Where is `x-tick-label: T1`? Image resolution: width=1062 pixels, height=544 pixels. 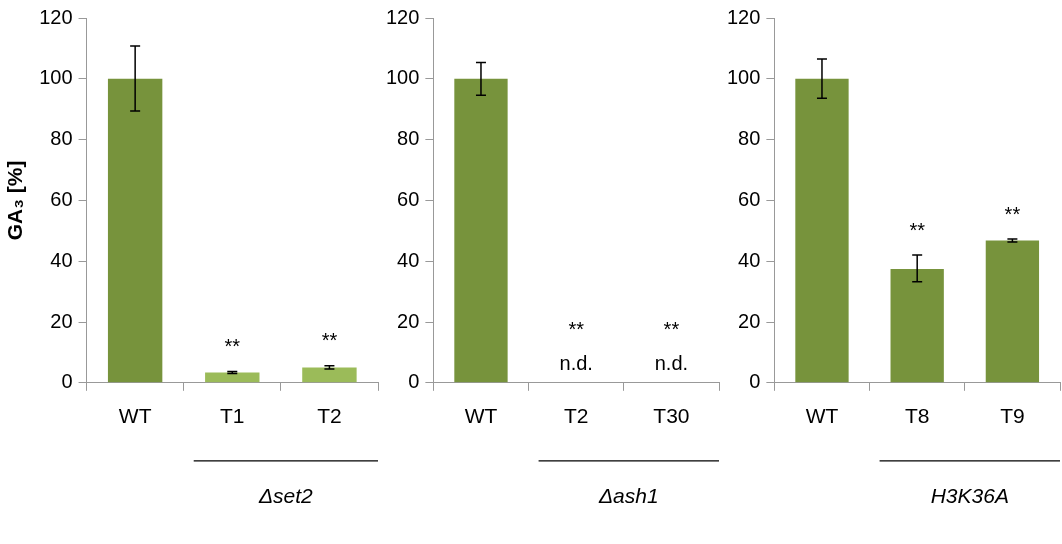
x-tick-label: T1 is located at coordinates (232, 416).